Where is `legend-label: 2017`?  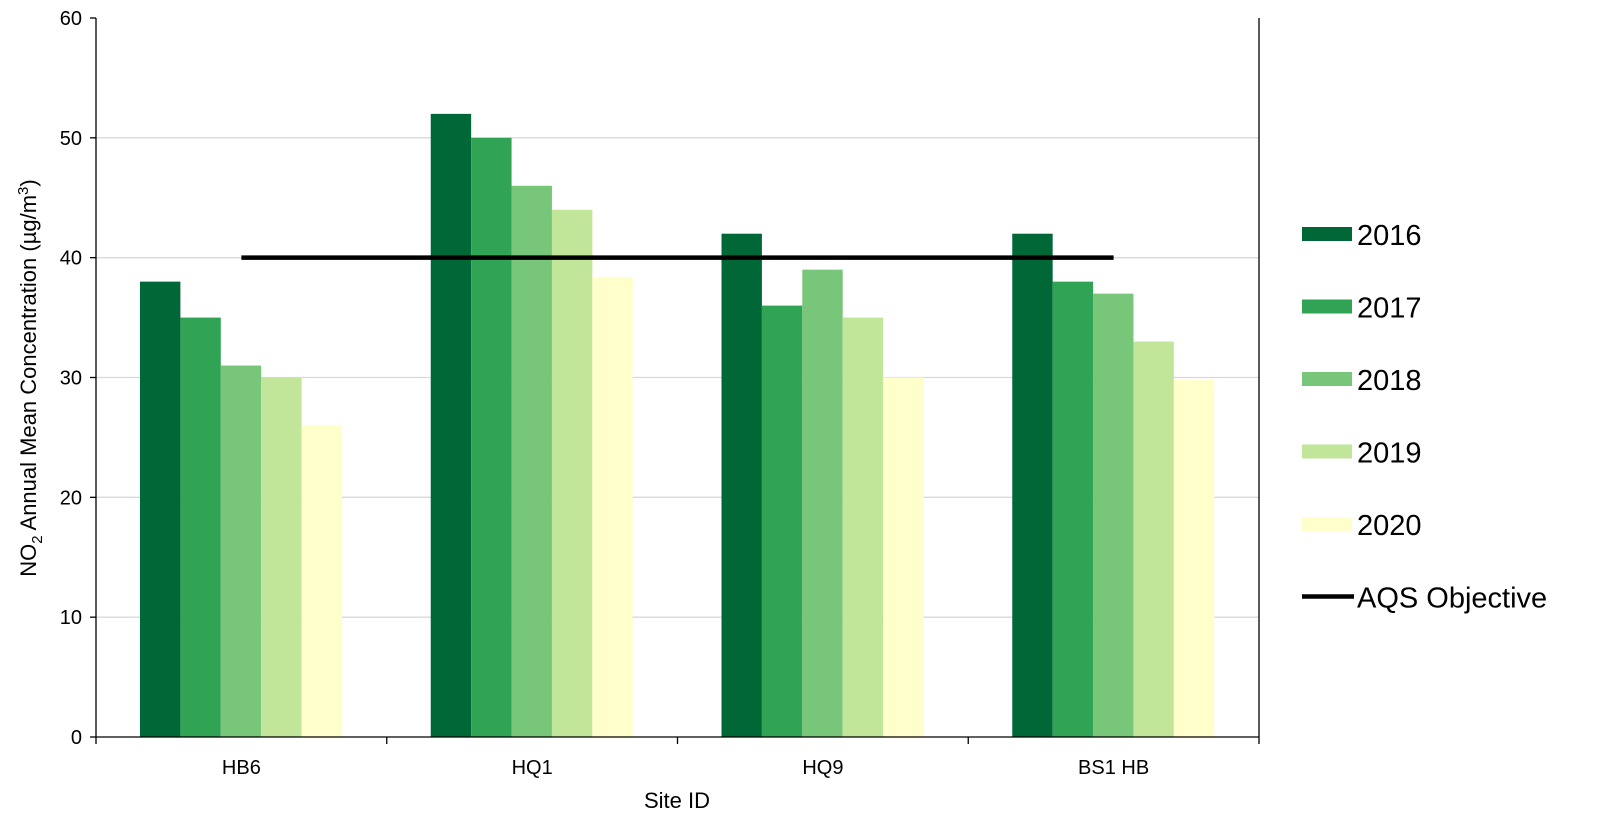 legend-label: 2017 is located at coordinates (1389, 309).